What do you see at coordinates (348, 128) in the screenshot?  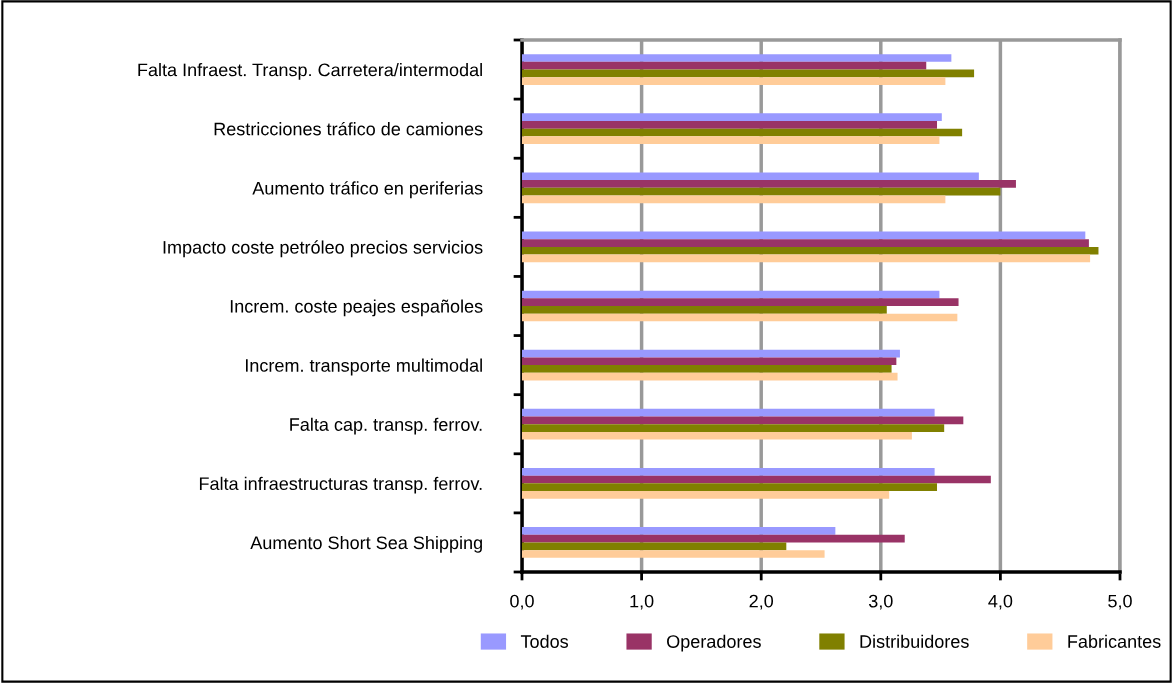 I see `y-tick-label: Restricciones tráfico de camiones` at bounding box center [348, 128].